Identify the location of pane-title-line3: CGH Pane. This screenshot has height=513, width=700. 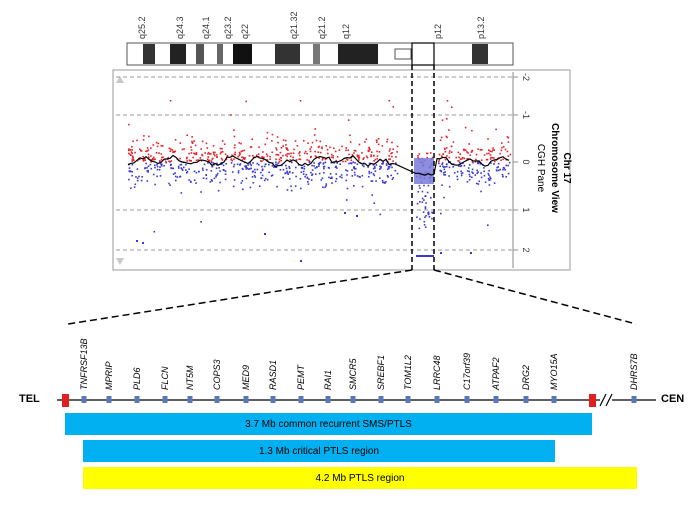
(540, 168).